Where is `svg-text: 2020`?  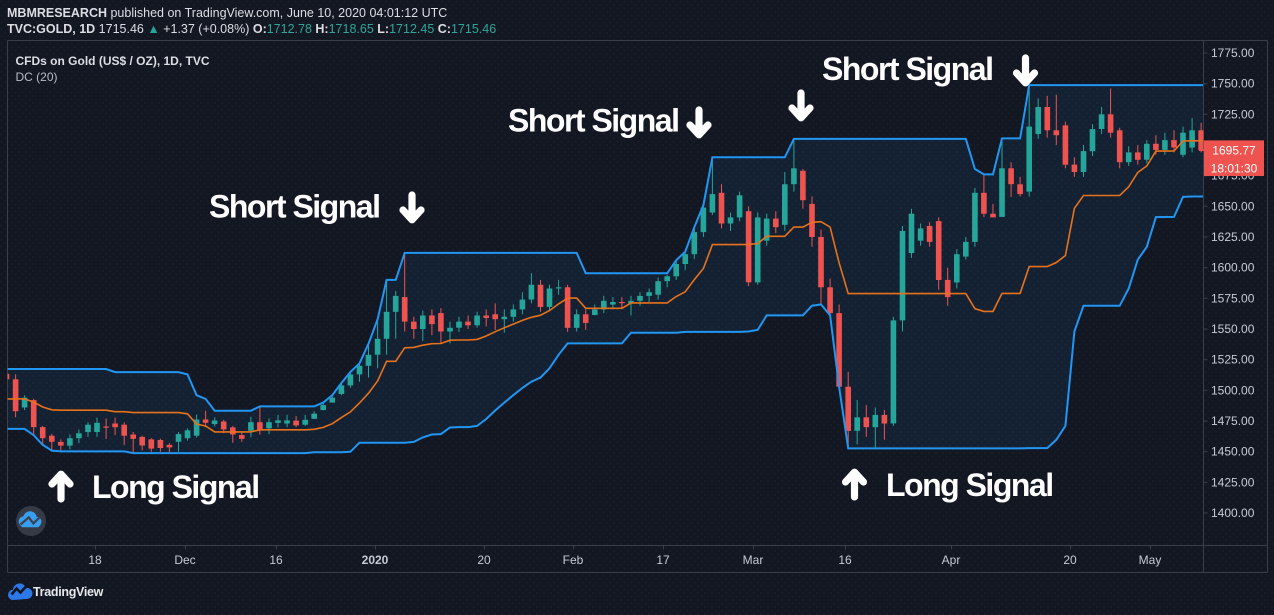 svg-text: 2020 is located at coordinates (375, 560).